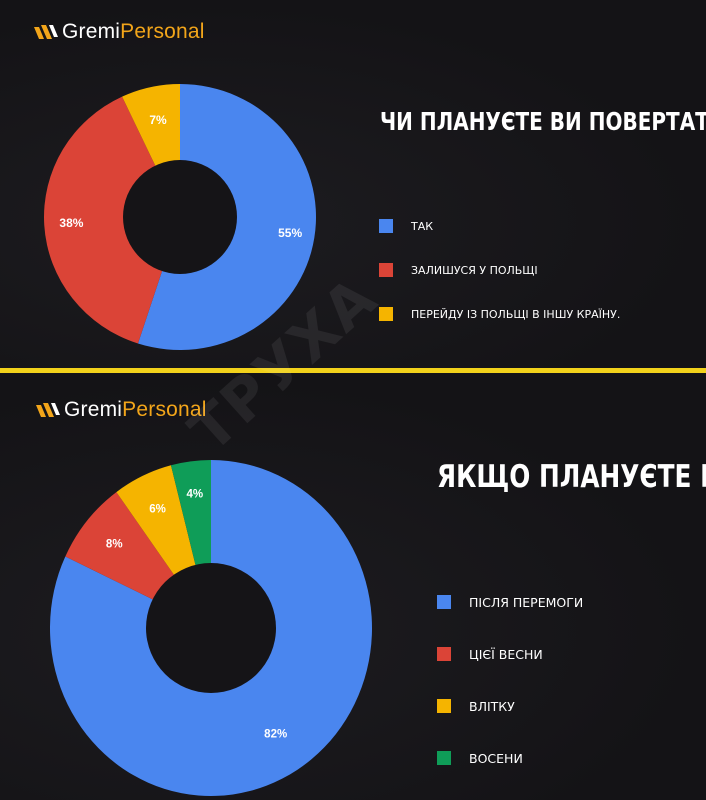 This screenshot has height=800, width=706. What do you see at coordinates (112, 220) in the screenshot?
I see `donut-slice` at bounding box center [112, 220].